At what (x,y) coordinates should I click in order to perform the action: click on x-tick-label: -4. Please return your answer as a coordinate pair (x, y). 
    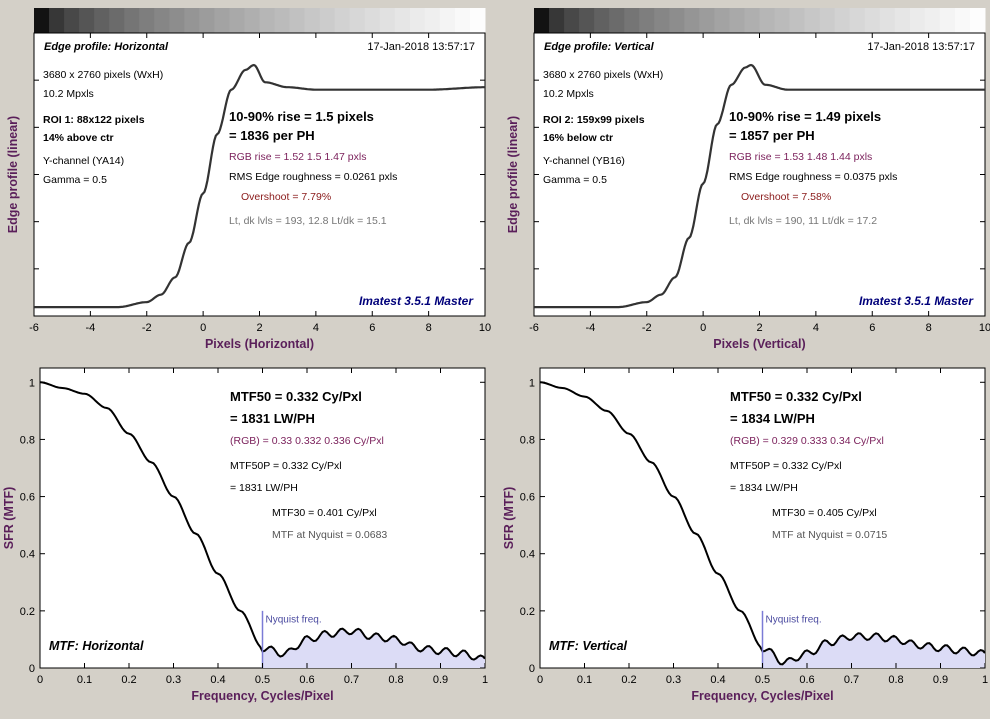
    Looking at the image, I should click on (90, 328).